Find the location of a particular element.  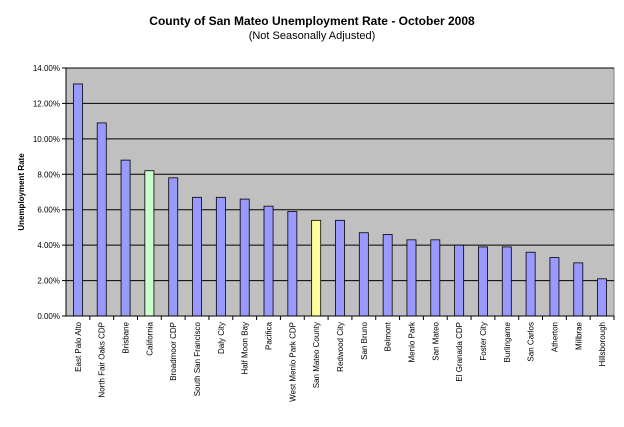

x-tick-label: East Palo Alto is located at coordinates (78, 346).